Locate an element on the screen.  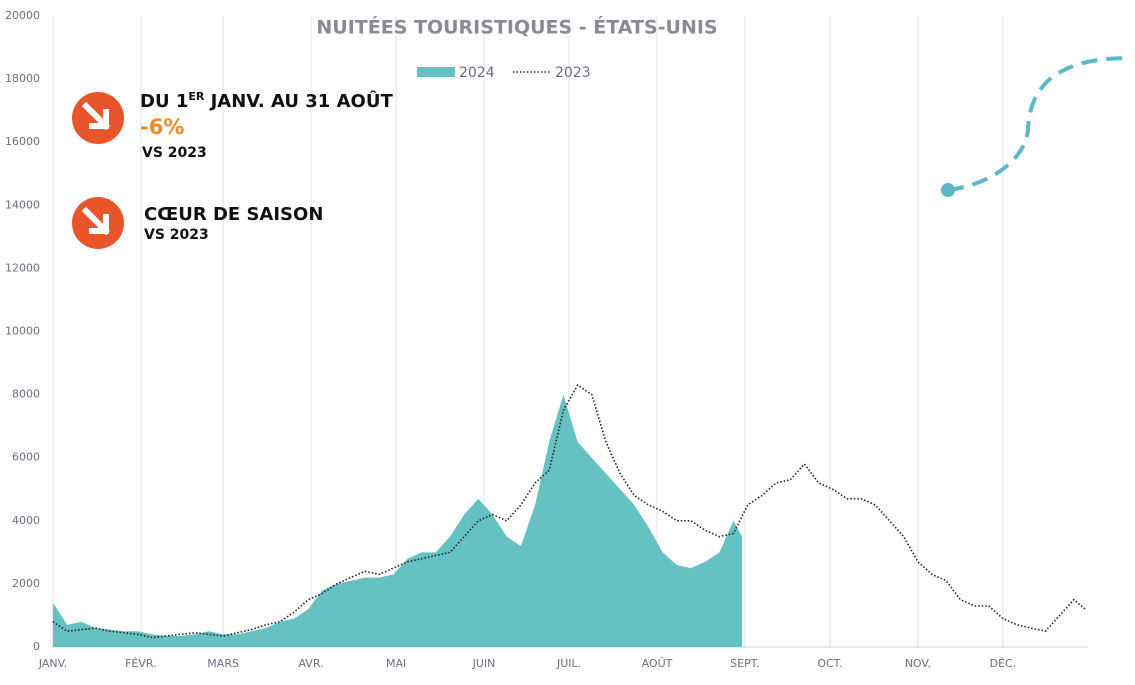
y-tick-label: 0 is located at coordinates (36, 646).